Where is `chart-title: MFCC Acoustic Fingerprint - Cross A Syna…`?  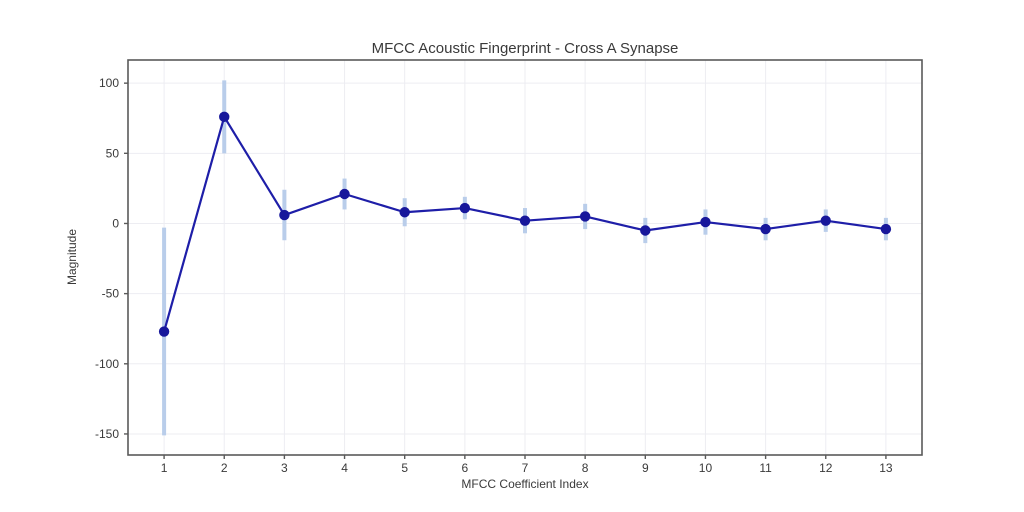
chart-title: MFCC Acoustic Fingerprint - Cross A Syna… is located at coordinates (525, 48).